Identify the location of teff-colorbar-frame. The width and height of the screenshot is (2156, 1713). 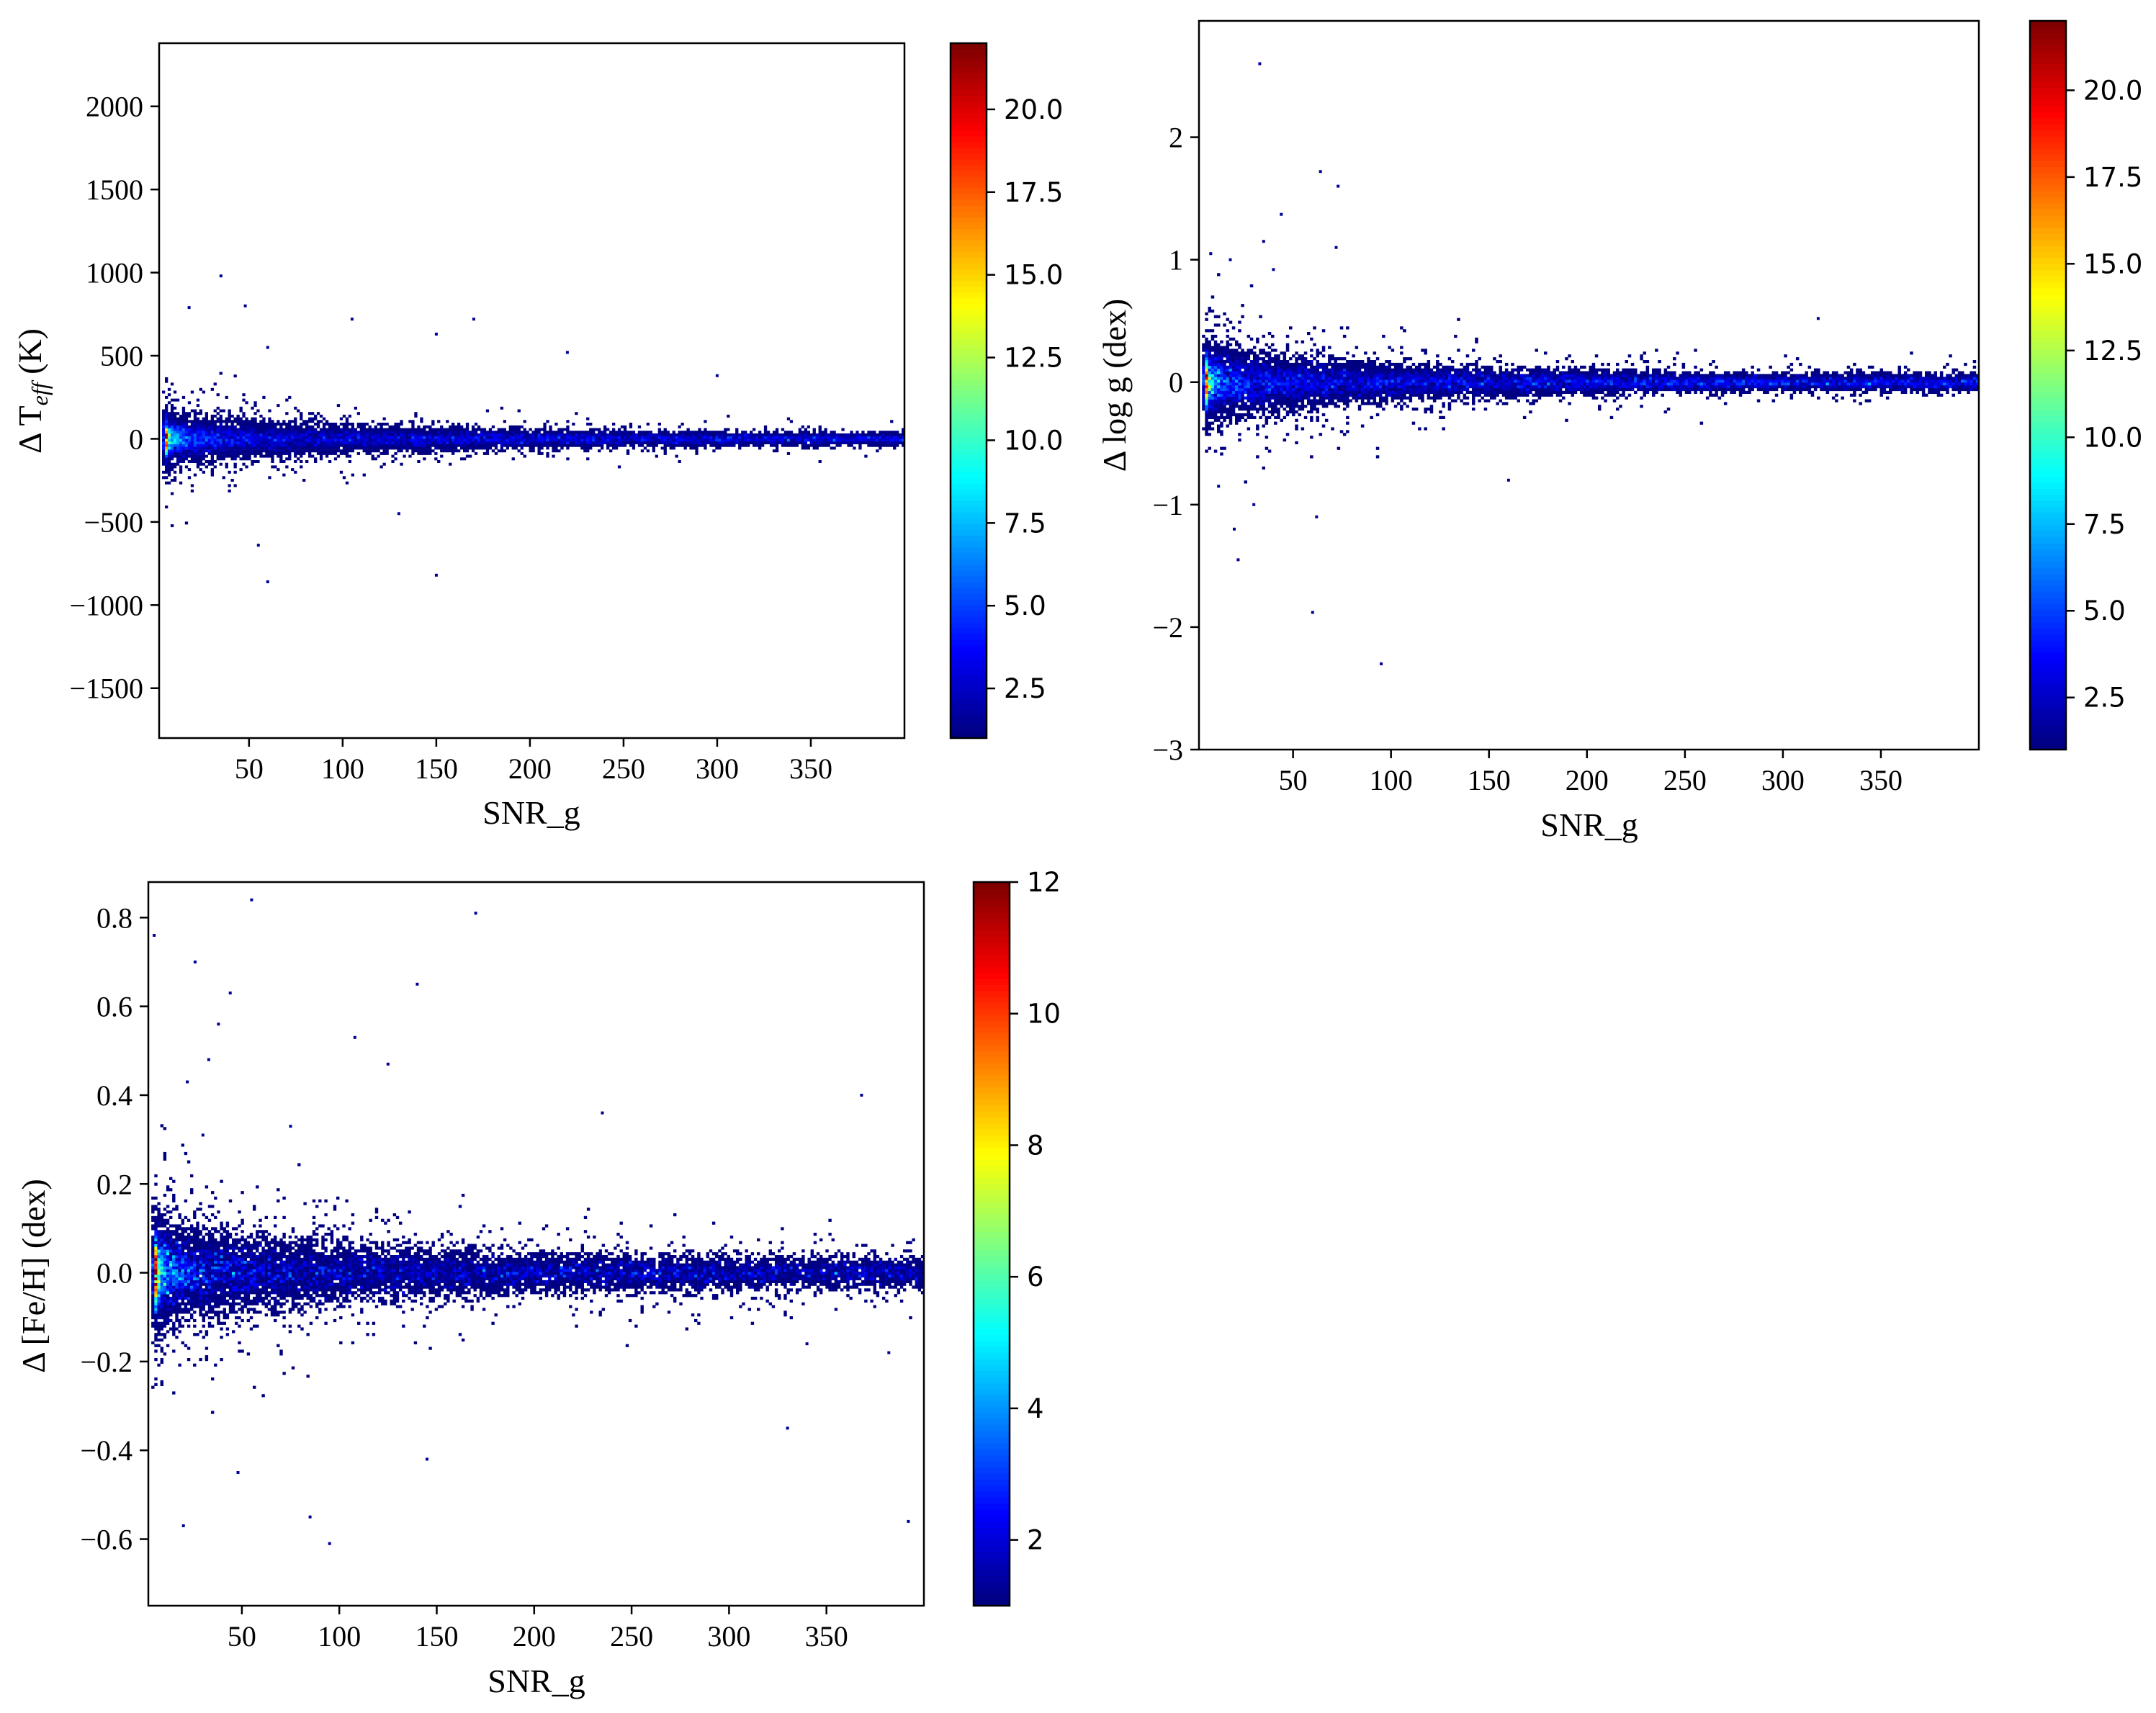
(968, 390).